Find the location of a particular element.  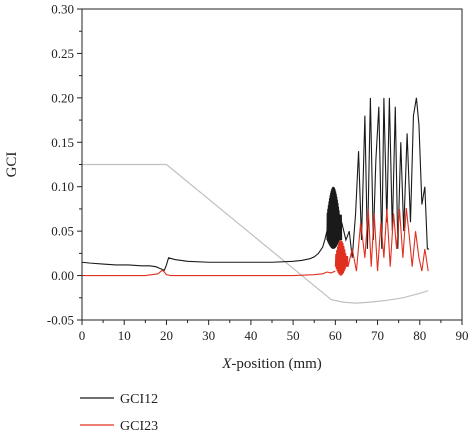

x-tick-label: 80 is located at coordinates (419, 335).